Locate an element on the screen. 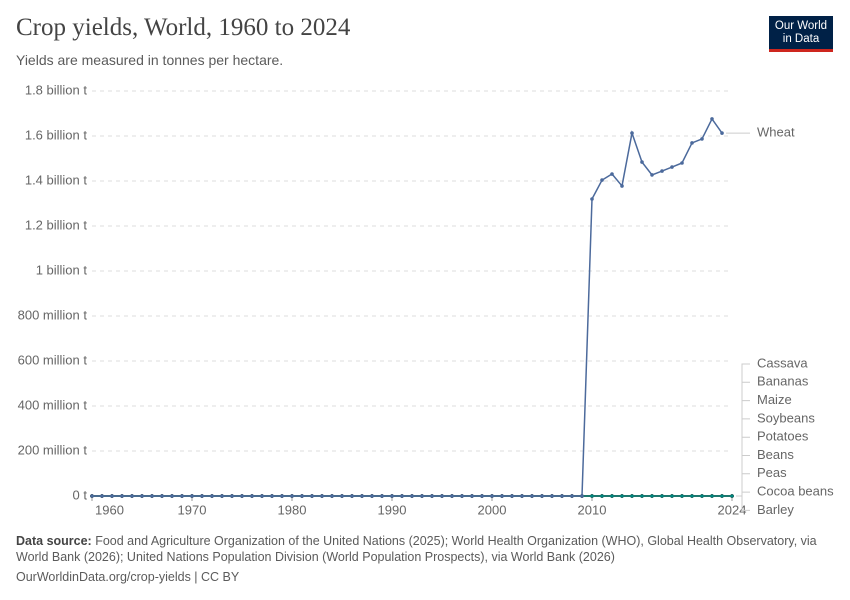 The height and width of the screenshot is (600, 850). y-tick-label: 0 t is located at coordinates (80, 494).